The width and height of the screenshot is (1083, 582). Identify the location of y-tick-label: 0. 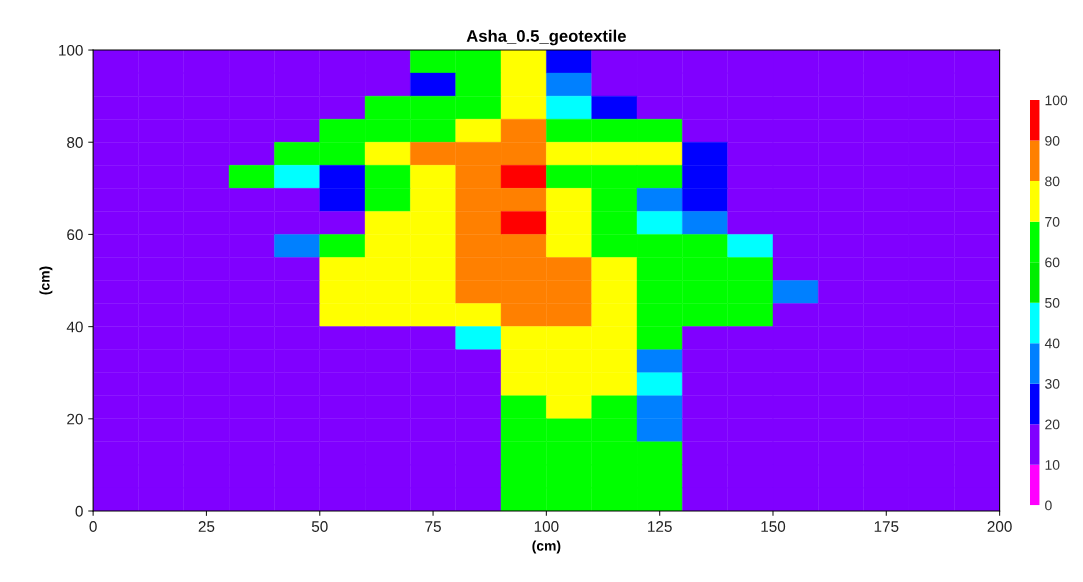
(79, 511).